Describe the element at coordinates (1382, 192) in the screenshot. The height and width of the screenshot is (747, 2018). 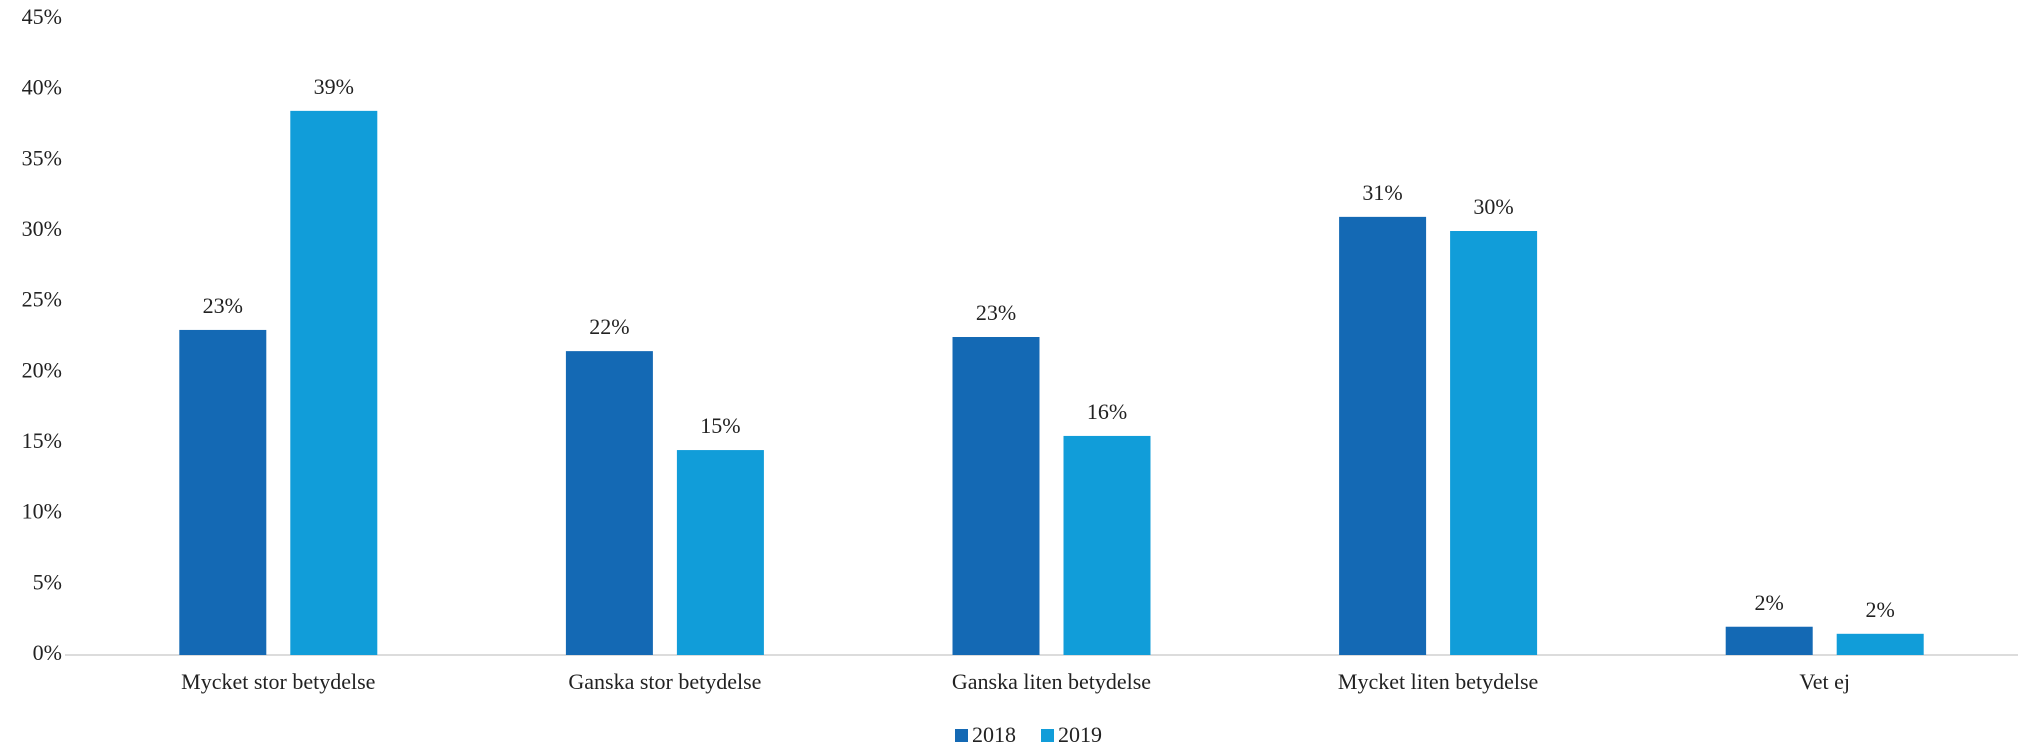
I see `value-label: 31%` at that location.